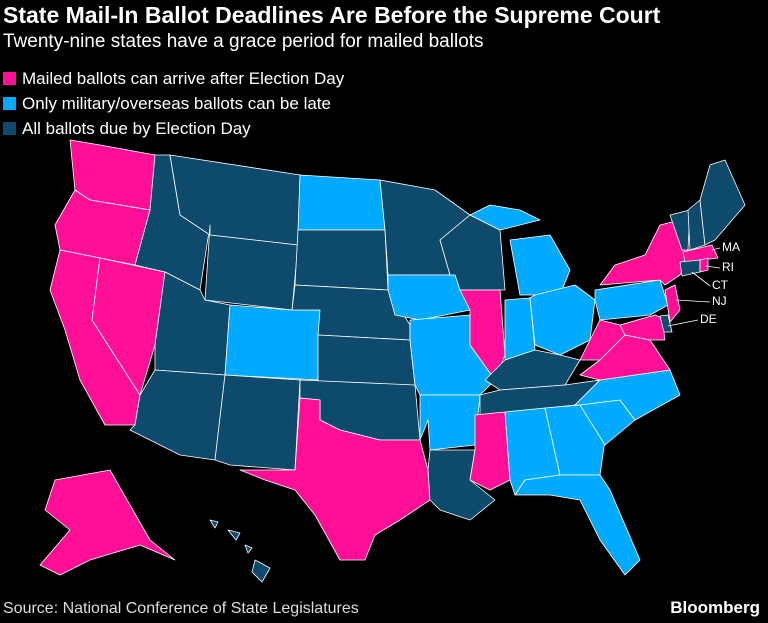  What do you see at coordinates (719, 301) in the screenshot?
I see `state-label: NJ` at bounding box center [719, 301].